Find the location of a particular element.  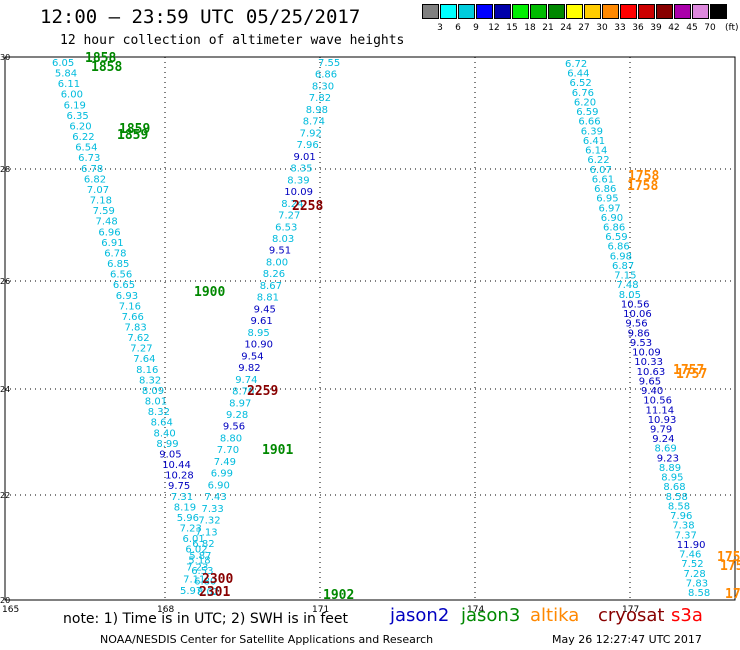

wave-height-label: 8.30 is located at coordinates (323, 87).